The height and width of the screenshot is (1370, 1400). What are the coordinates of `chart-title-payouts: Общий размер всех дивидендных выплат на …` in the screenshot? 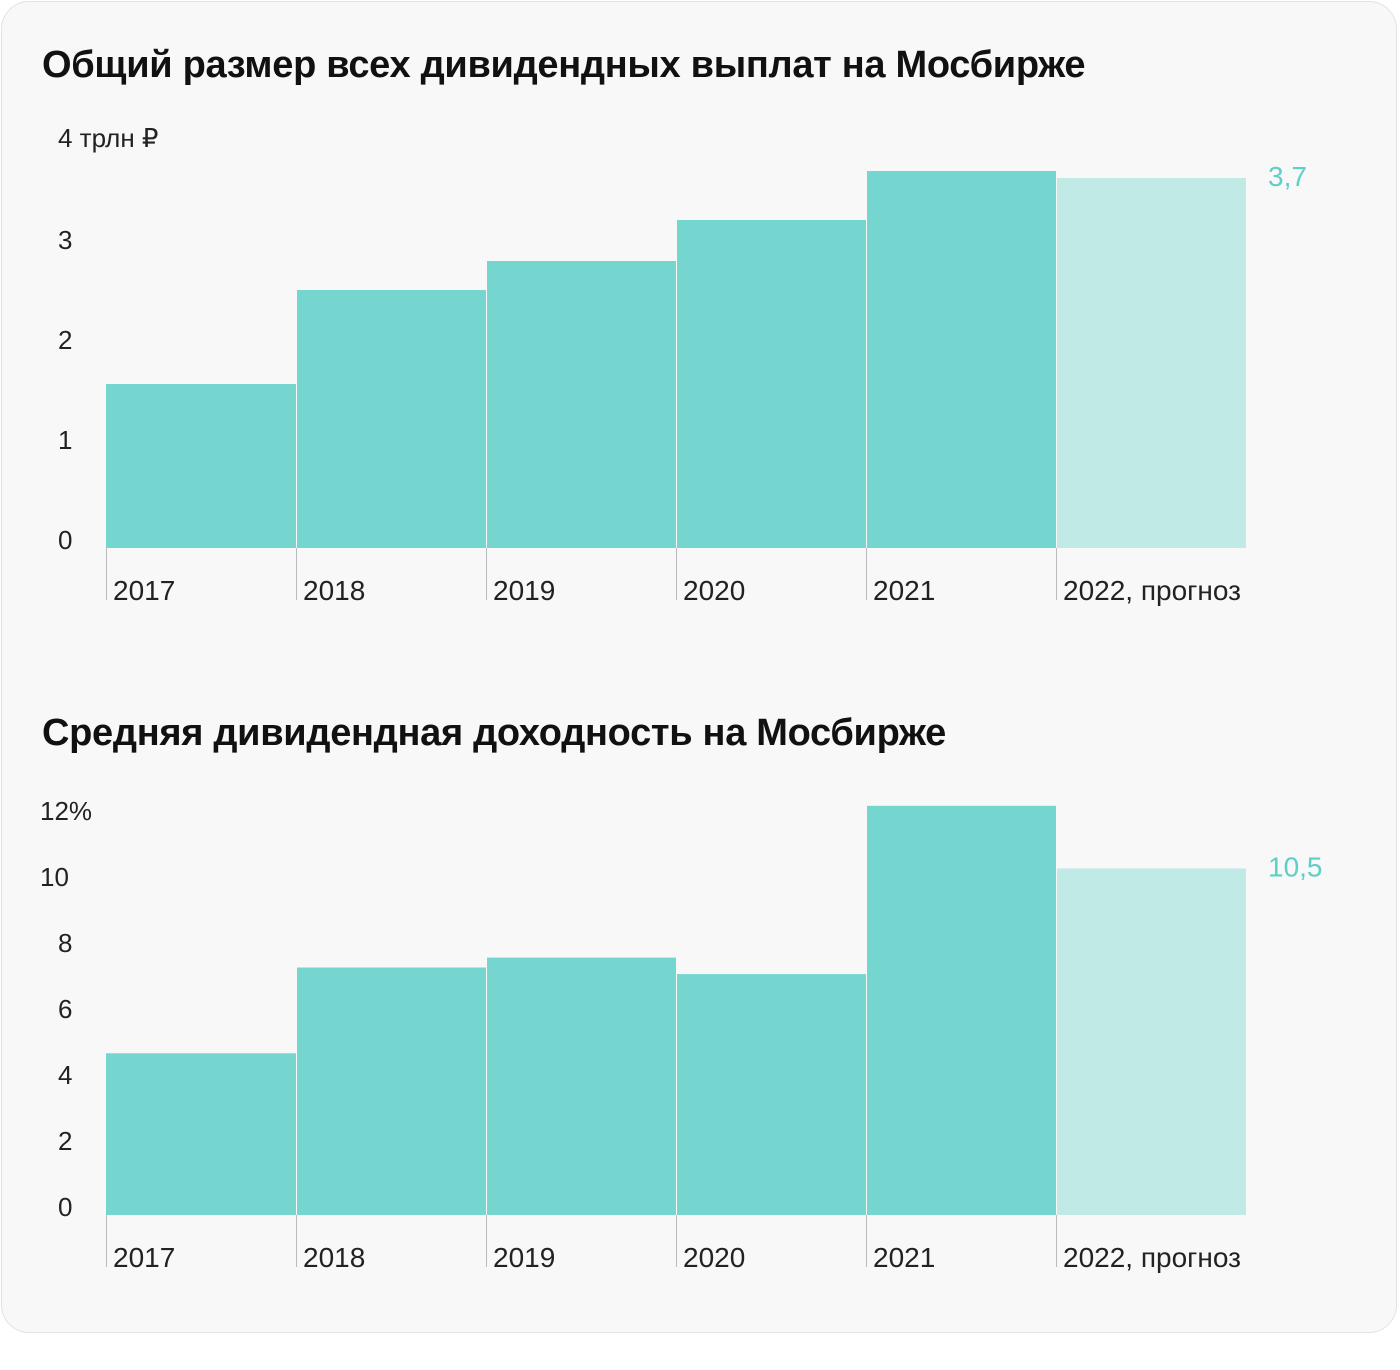 It's located at (564, 65).